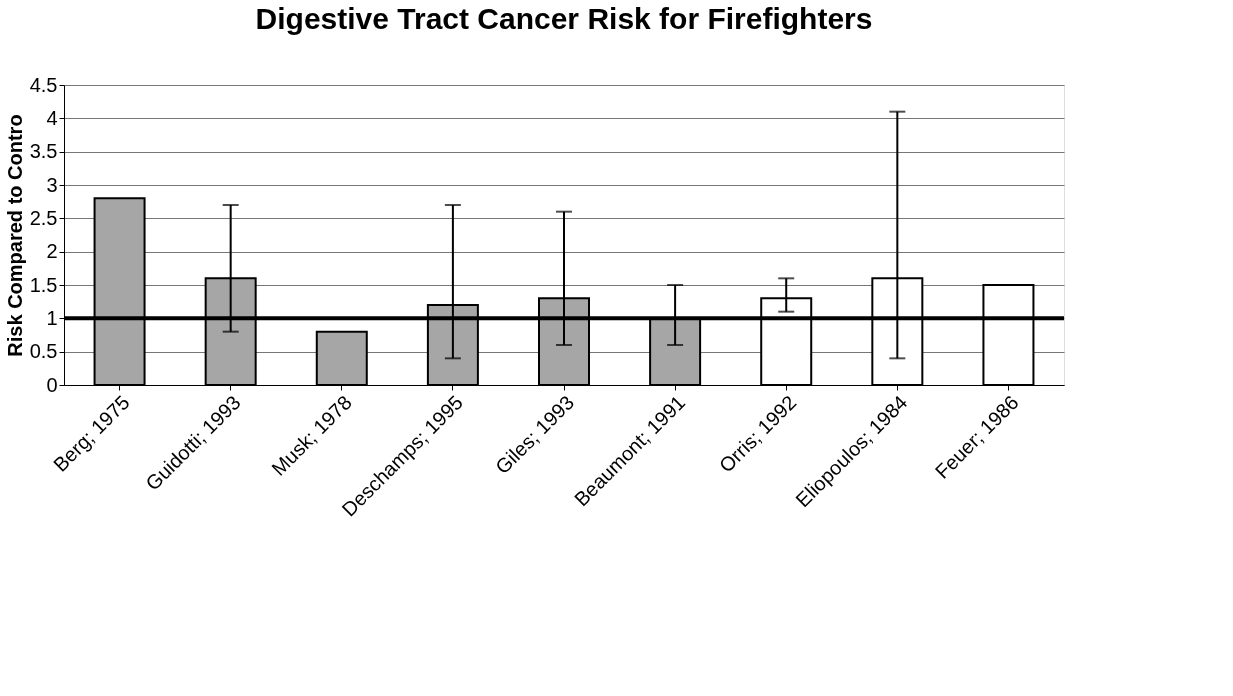 Image resolution: width=1233 pixels, height=696 pixels. What do you see at coordinates (52, 117) in the screenshot?
I see `y-tick-label: 4` at bounding box center [52, 117].